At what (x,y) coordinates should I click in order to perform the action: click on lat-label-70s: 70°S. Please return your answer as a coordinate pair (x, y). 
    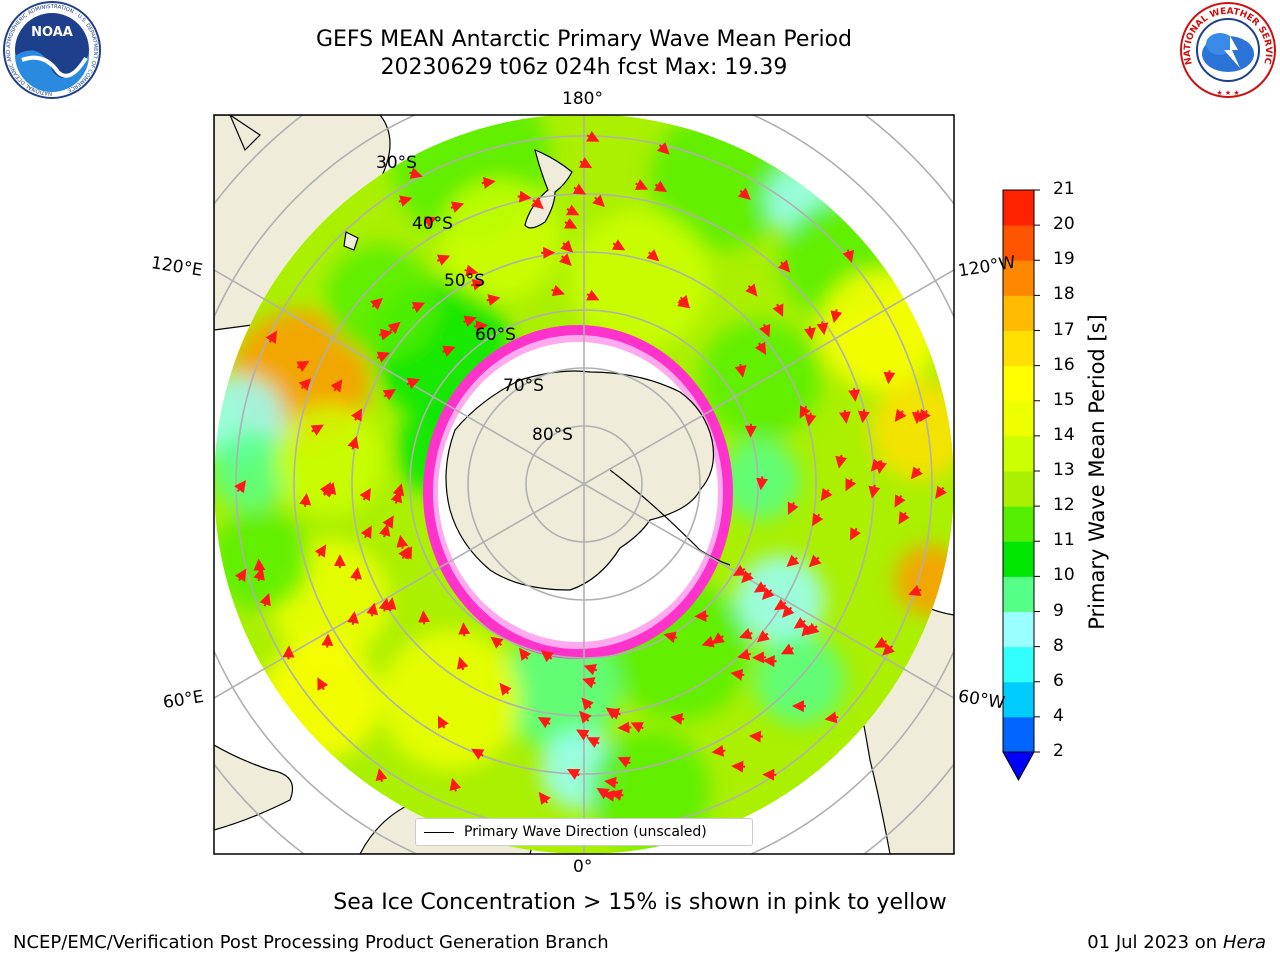
    Looking at the image, I should click on (523, 386).